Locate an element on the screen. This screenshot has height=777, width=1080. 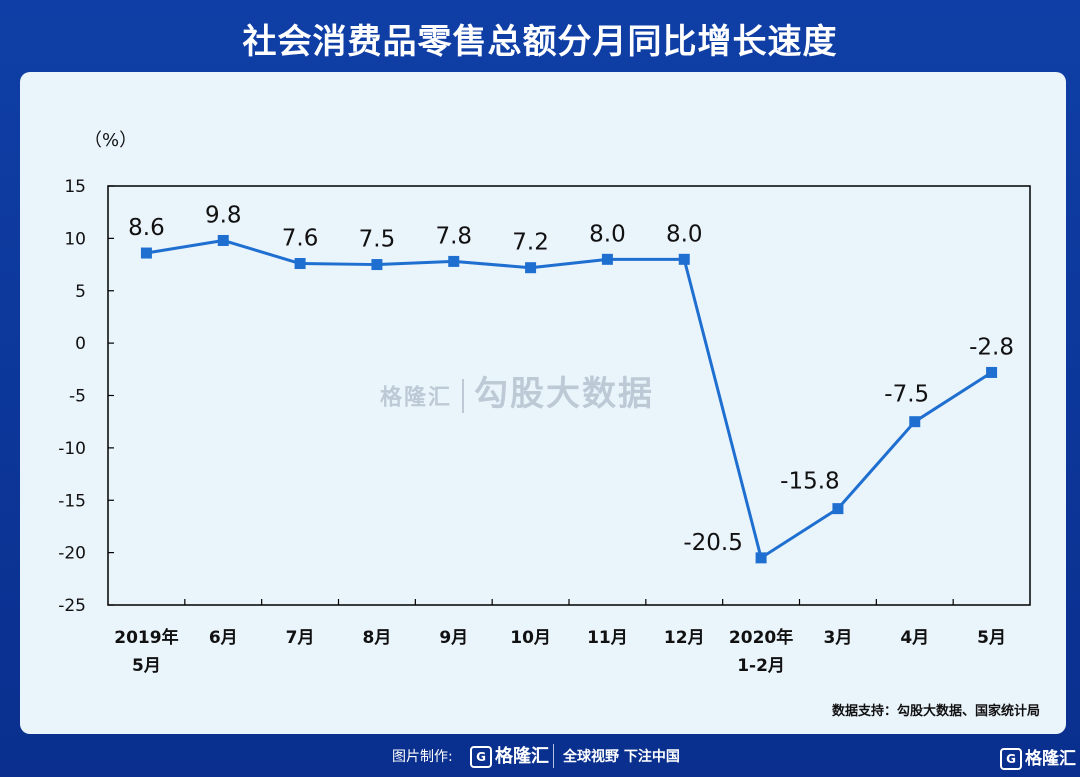
x-tick-label: 9月 is located at coordinates (453, 638).